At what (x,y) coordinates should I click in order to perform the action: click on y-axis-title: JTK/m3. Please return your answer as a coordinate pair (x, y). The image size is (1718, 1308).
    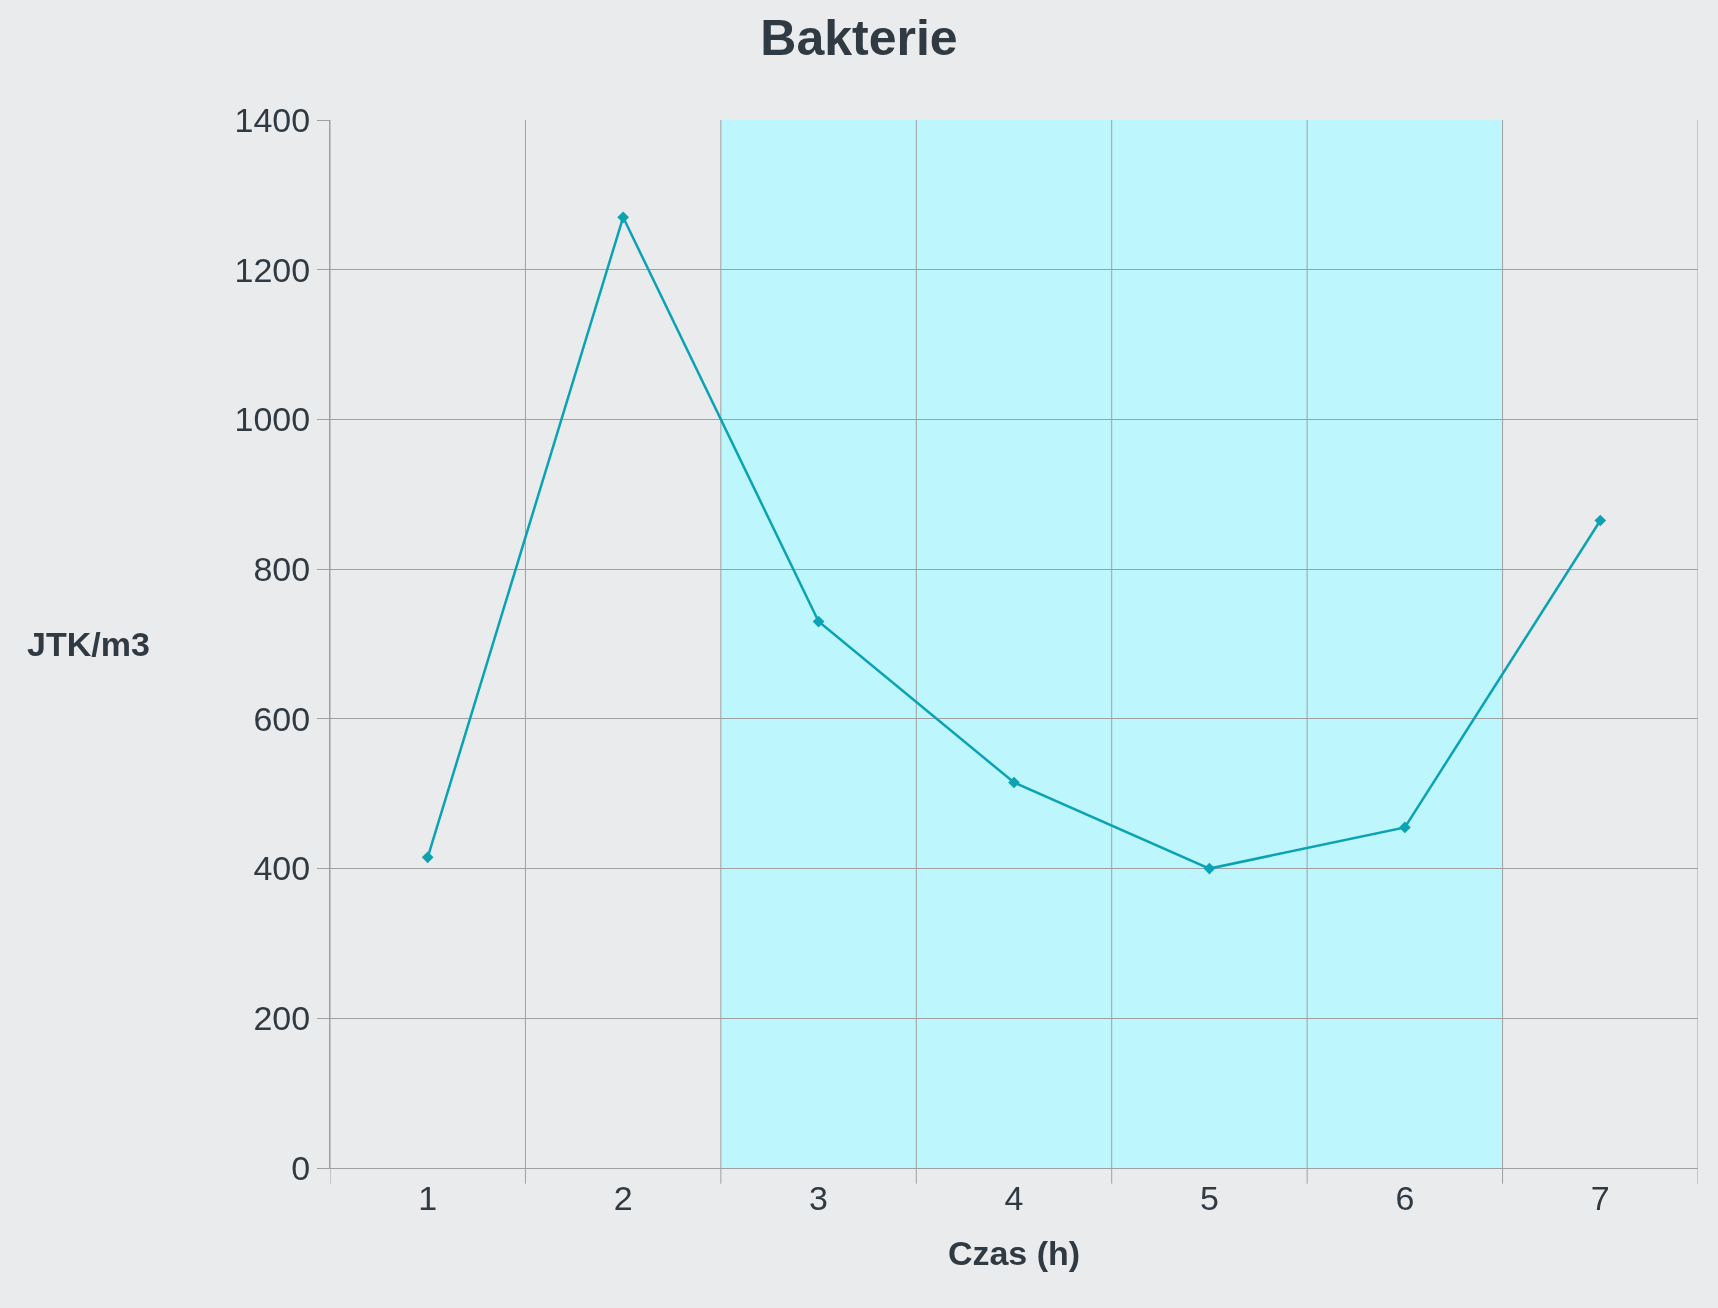
    Looking at the image, I should click on (88, 644).